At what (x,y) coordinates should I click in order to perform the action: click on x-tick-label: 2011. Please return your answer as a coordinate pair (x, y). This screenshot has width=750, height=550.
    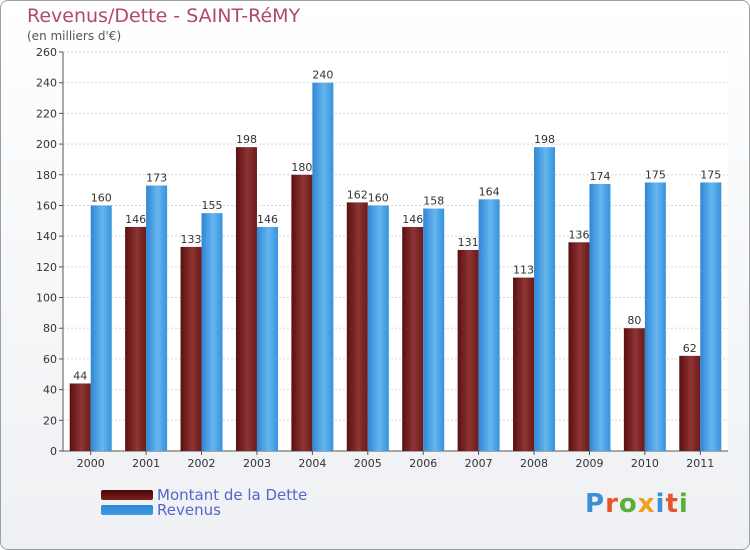
    Looking at the image, I should click on (700, 463).